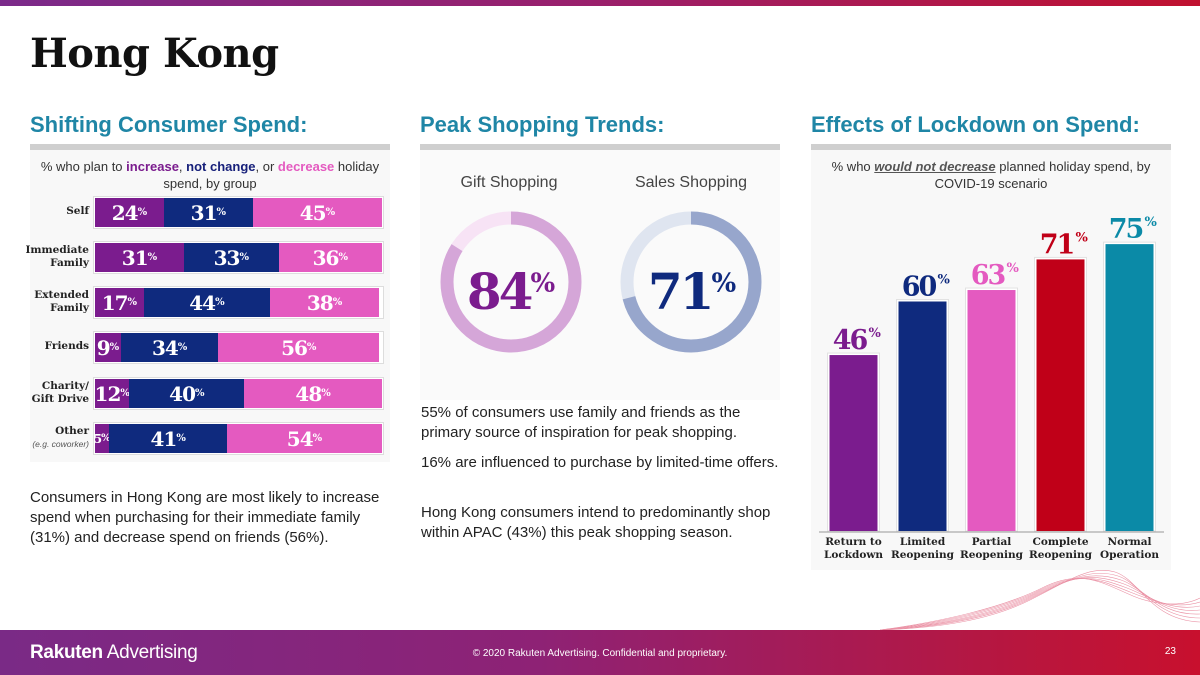 The image size is (1200, 675). What do you see at coordinates (304, 438) in the screenshot?
I see `bar-segment-decrease: 54%` at bounding box center [304, 438].